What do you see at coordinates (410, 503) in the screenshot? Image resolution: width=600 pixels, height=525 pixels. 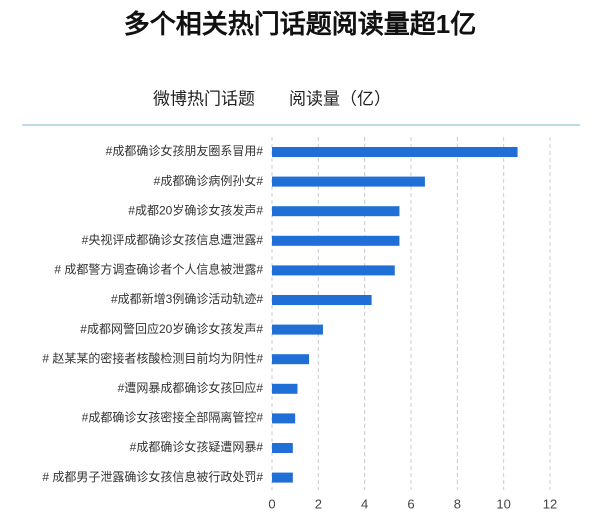 I see `x-tick-label: 6` at bounding box center [410, 503].